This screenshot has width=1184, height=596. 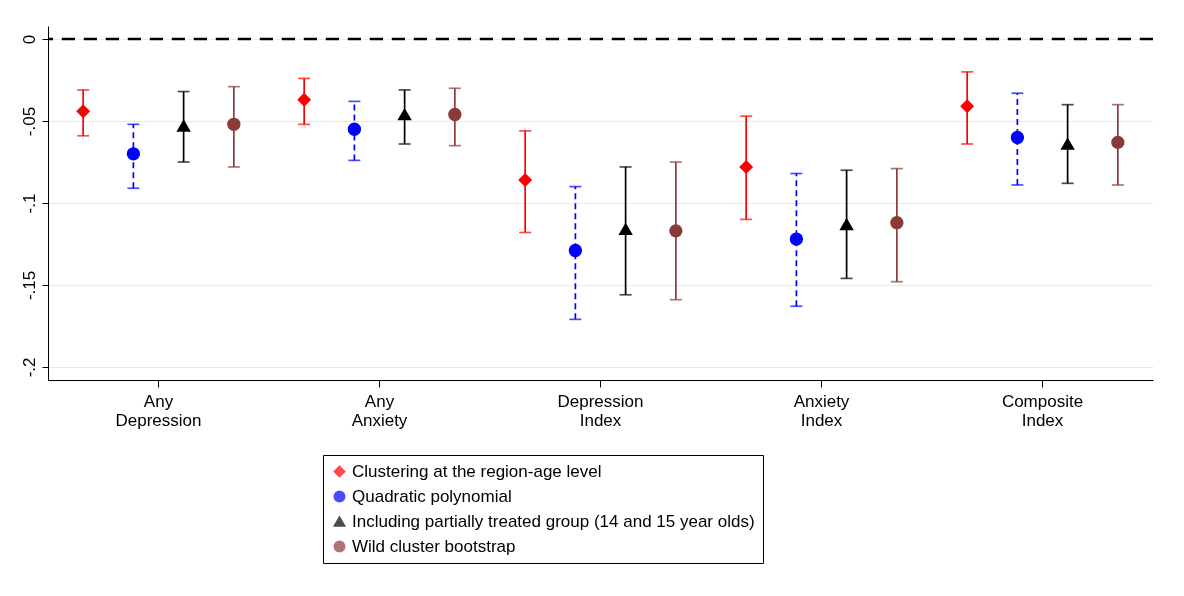 What do you see at coordinates (379, 410) in the screenshot?
I see `x-tick-label: Any Anxiety` at bounding box center [379, 410].